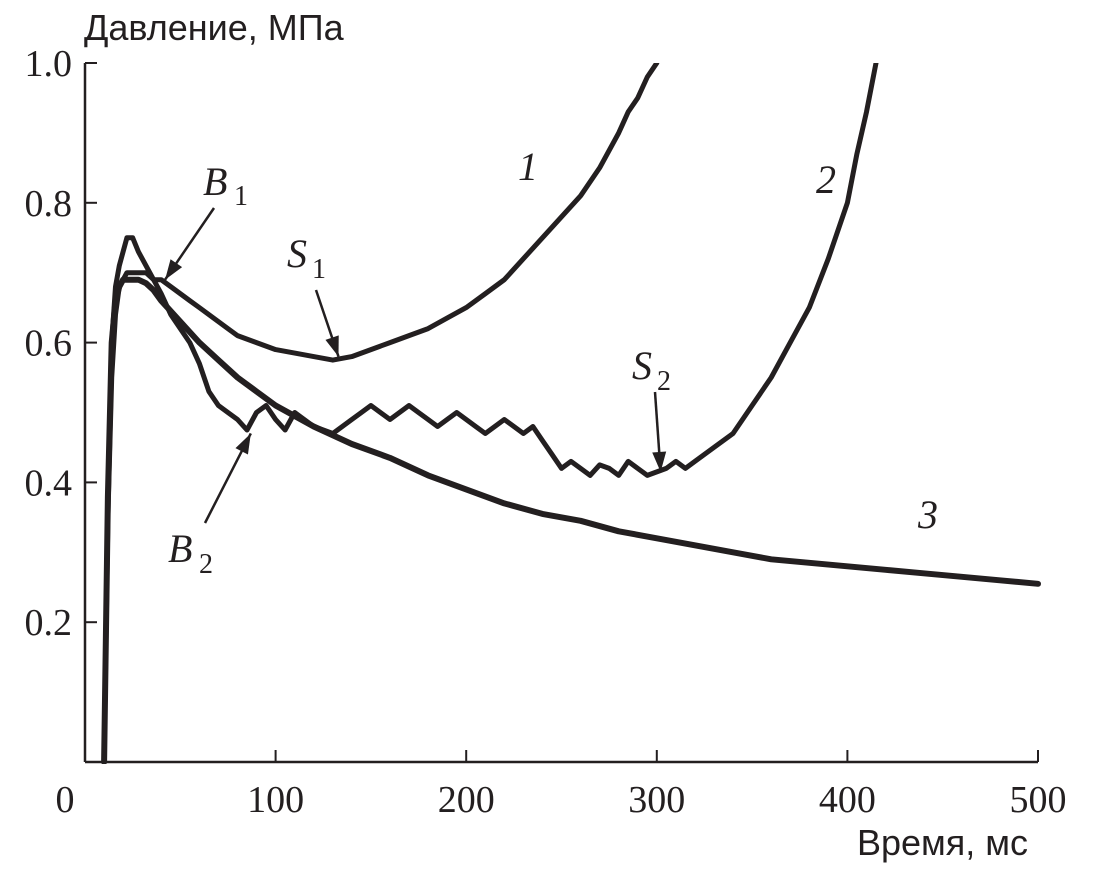 This screenshot has height=870, width=1096. I want to click on x-tick-label: 300, so click(656, 800).